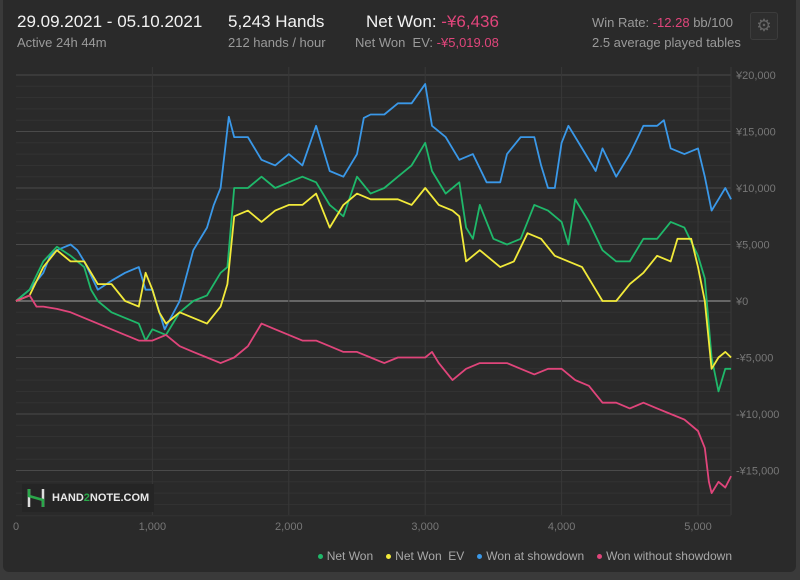 The image size is (800, 580). I want to click on y-tick-label: ¥10,000, so click(755, 189).